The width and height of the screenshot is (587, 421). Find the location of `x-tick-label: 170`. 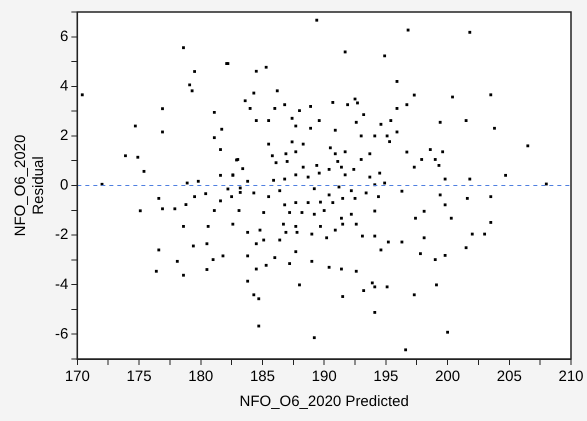

x-tick-label: 170 is located at coordinates (77, 377).